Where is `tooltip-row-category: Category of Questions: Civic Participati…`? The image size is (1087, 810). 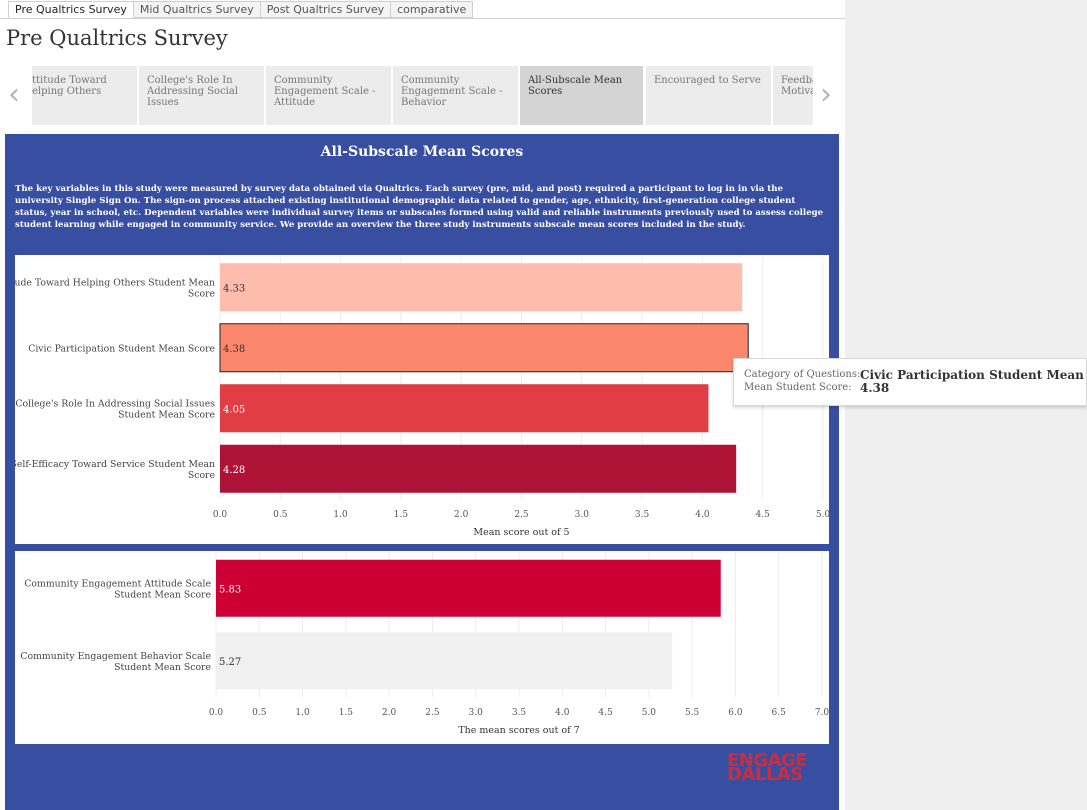 tooltip-row-category: Category of Questions: Civic Participati… is located at coordinates (910, 375).